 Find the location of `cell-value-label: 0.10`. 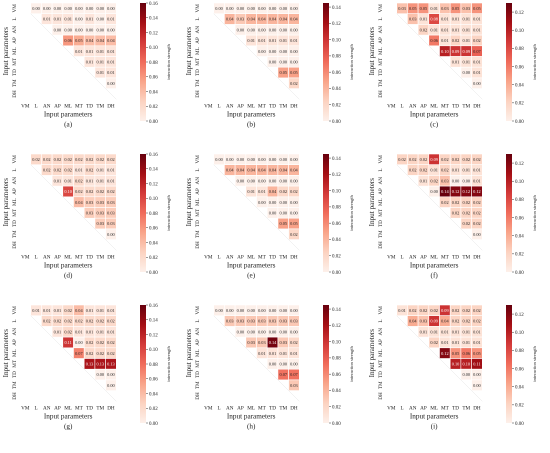

cell-value-label: 0.10 is located at coordinates (445, 51).